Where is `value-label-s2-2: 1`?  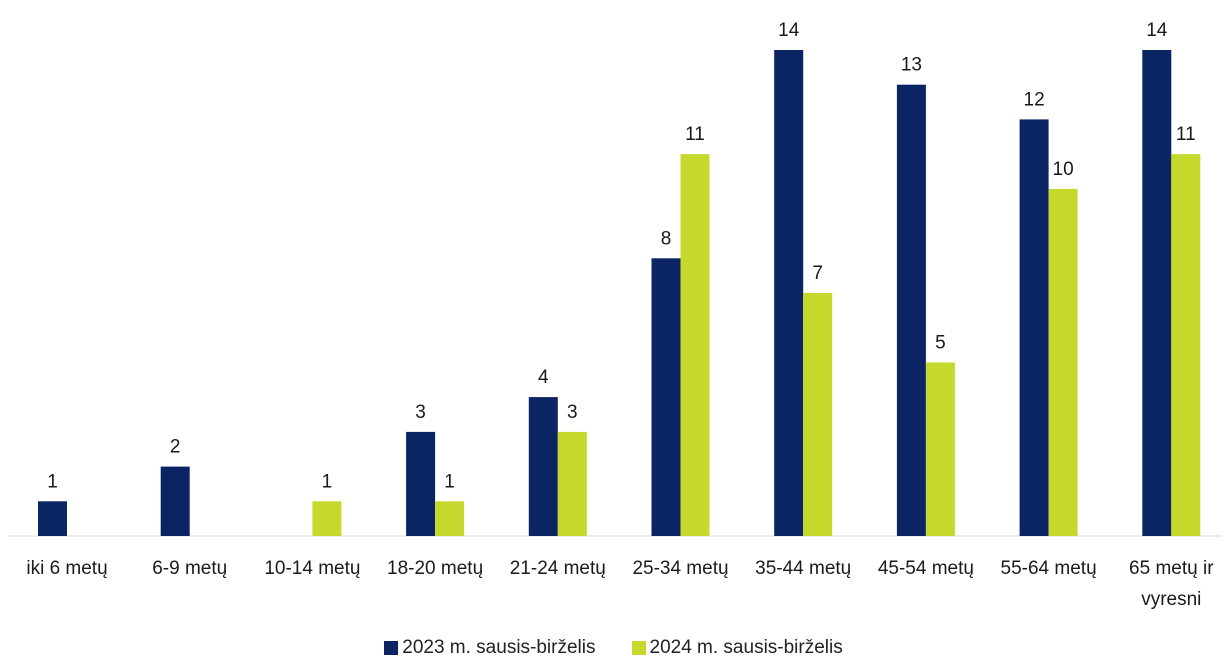
value-label-s2-2: 1 is located at coordinates (327, 481).